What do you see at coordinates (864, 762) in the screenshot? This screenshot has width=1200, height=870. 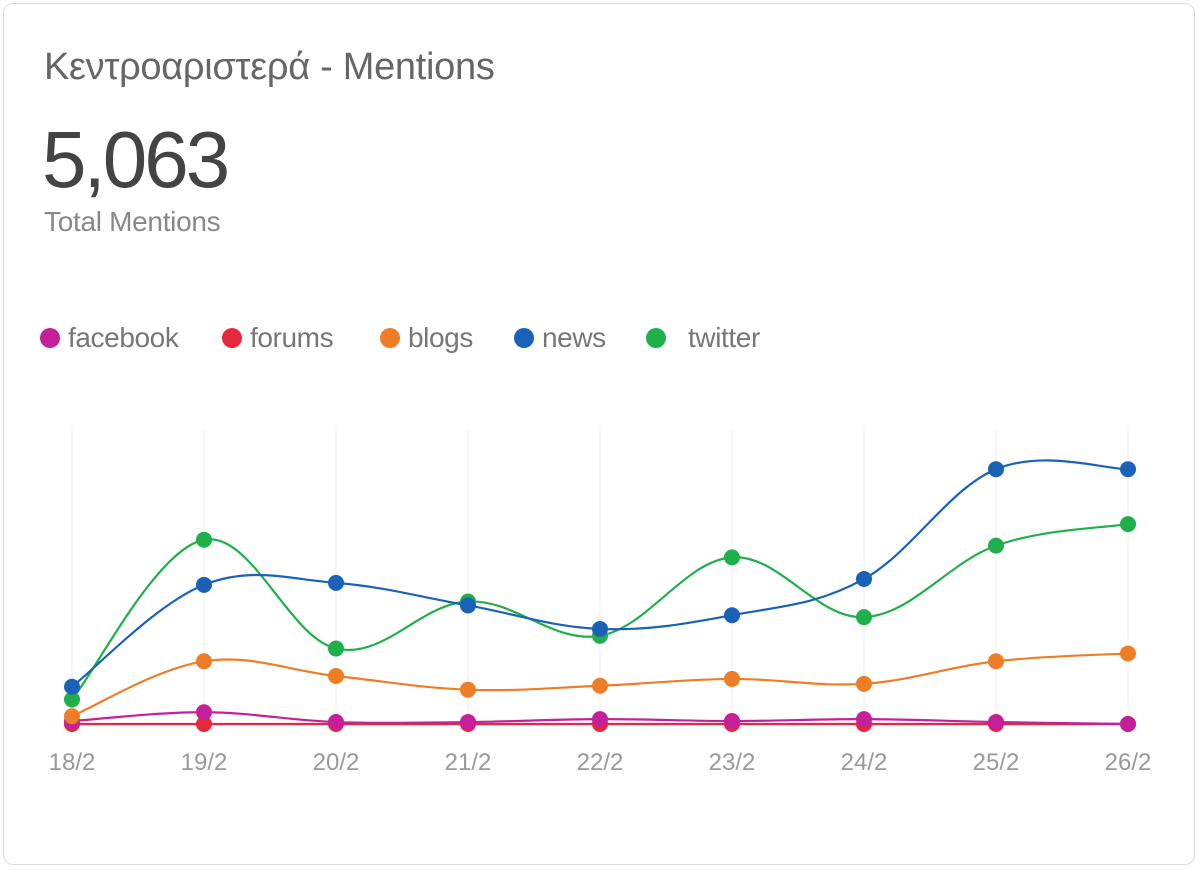 I see `x-tick-label: 24/2` at bounding box center [864, 762].